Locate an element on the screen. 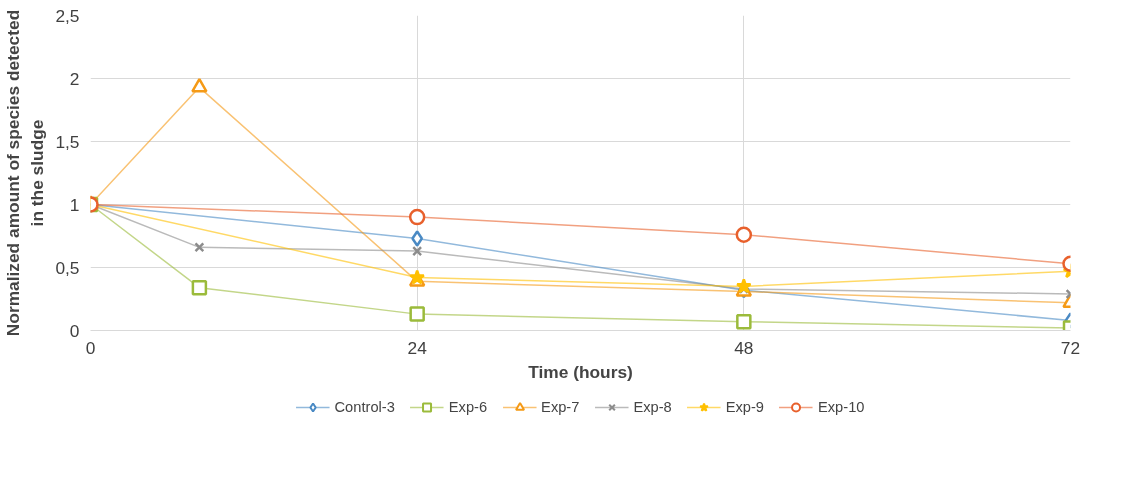 Image resolution: width=1121 pixels, height=490 pixels. legend-label: Exp-8 is located at coordinates (652, 406).